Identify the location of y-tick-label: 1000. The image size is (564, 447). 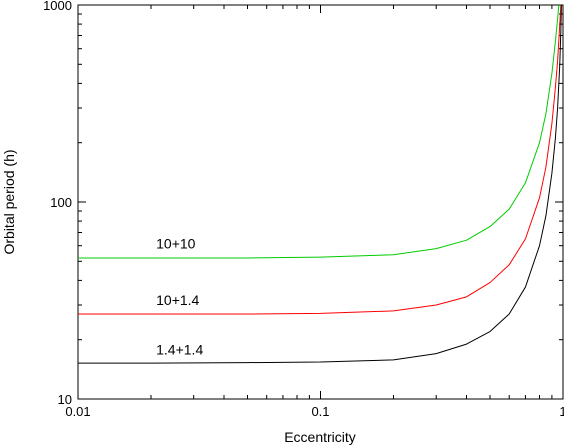
(57, 6).